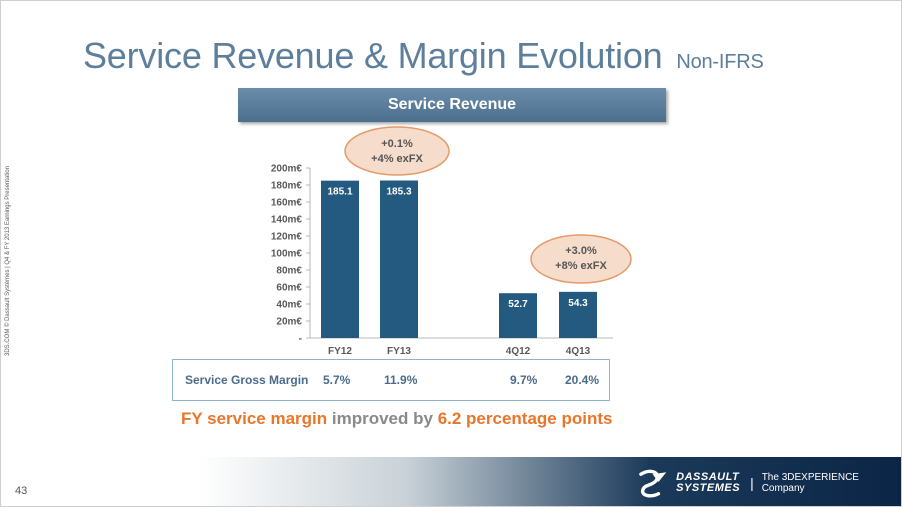 Image resolution: width=902 pixels, height=507 pixels. What do you see at coordinates (382, 418) in the screenshot?
I see `callout-text: improved by` at bounding box center [382, 418].